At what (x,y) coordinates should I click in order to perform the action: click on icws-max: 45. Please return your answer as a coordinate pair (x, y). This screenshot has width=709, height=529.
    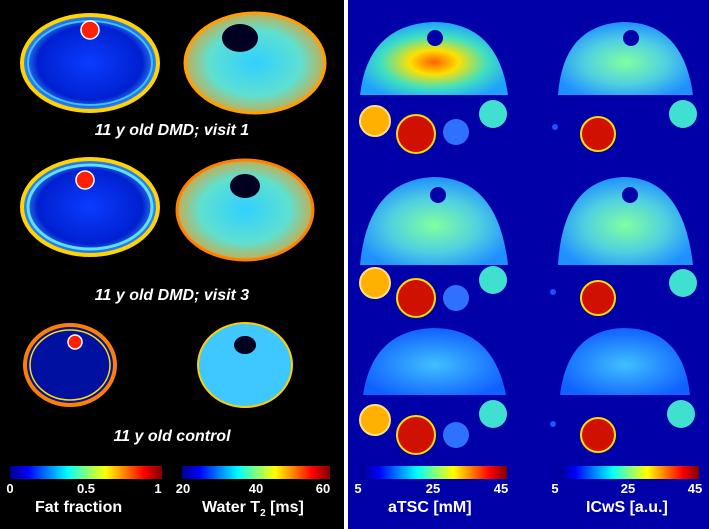
    Looking at the image, I should click on (695, 488).